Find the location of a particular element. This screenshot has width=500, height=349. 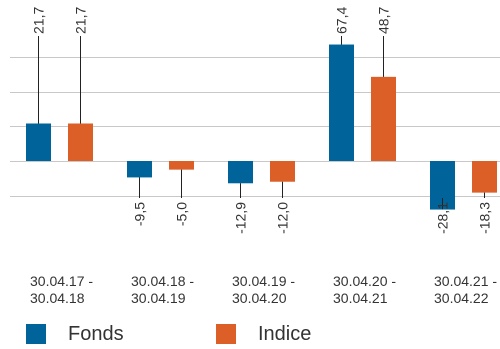

x-tick-label: 30.04.22 is located at coordinates (461, 298).